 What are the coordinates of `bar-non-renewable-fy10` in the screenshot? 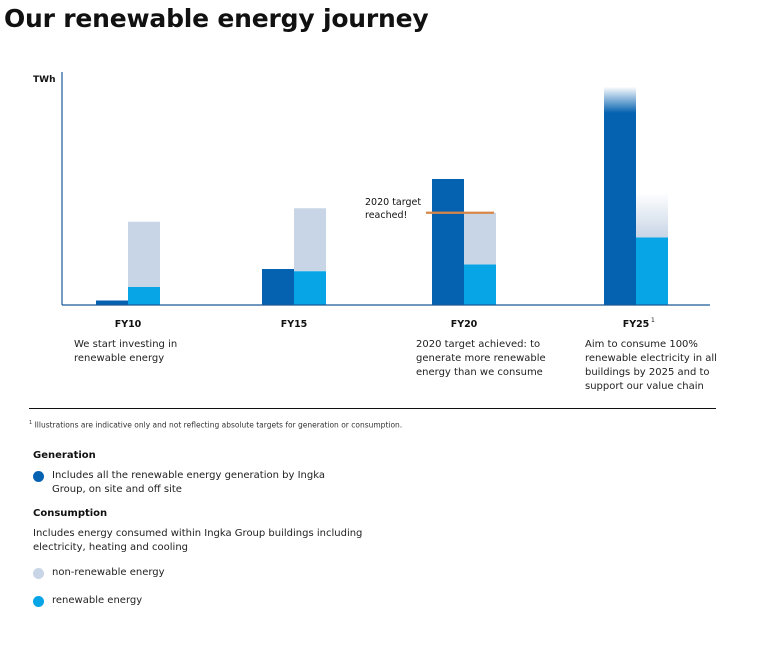 It's located at (144, 254).